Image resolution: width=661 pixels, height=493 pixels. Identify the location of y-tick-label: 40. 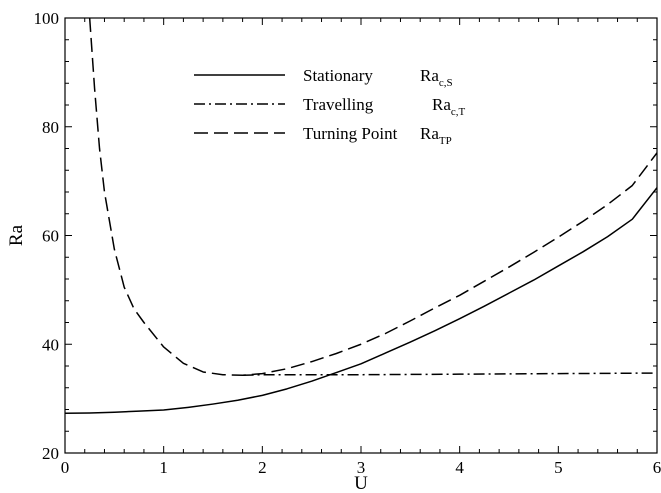
(50, 344).